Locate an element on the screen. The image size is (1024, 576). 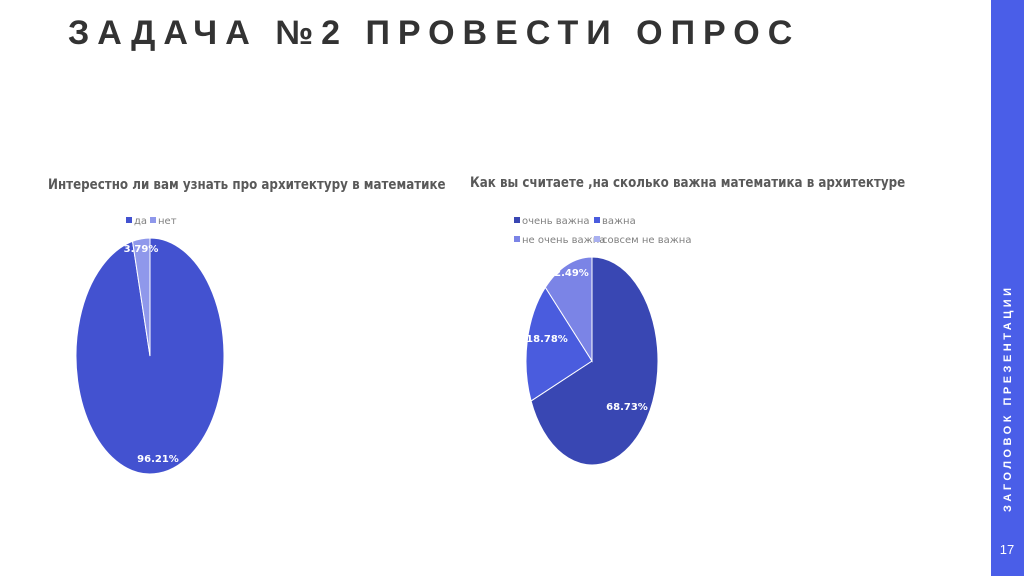
chart-1-legend-label-0: да is located at coordinates (141, 221).